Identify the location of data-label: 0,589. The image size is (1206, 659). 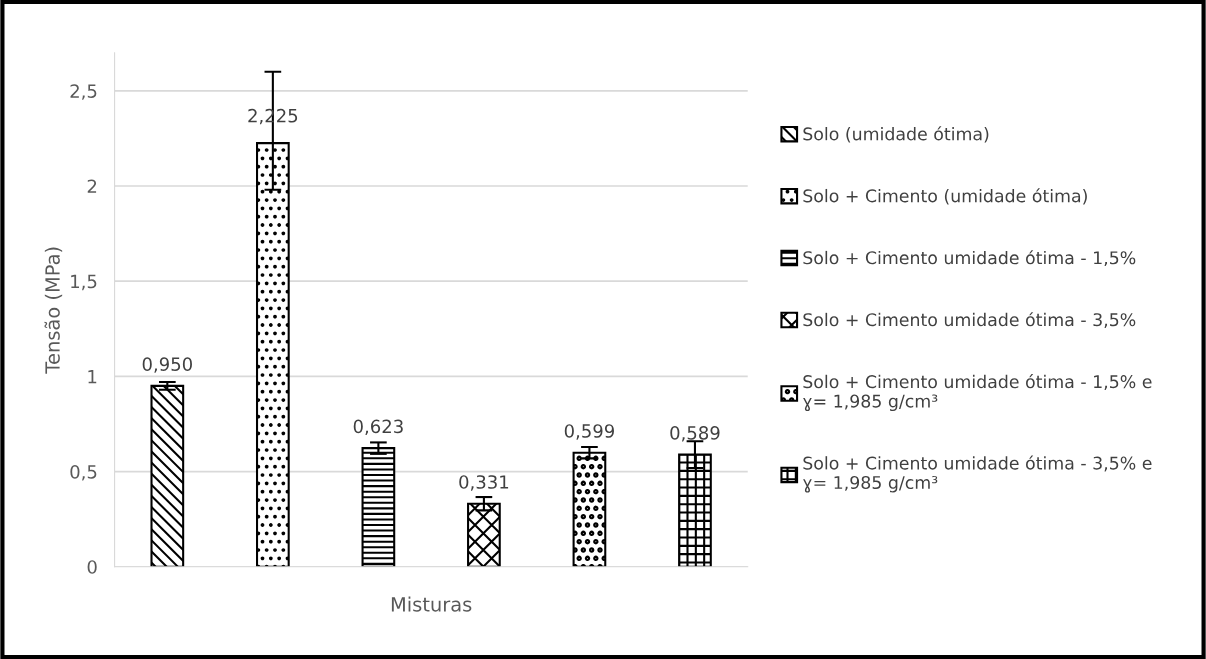
(695, 434).